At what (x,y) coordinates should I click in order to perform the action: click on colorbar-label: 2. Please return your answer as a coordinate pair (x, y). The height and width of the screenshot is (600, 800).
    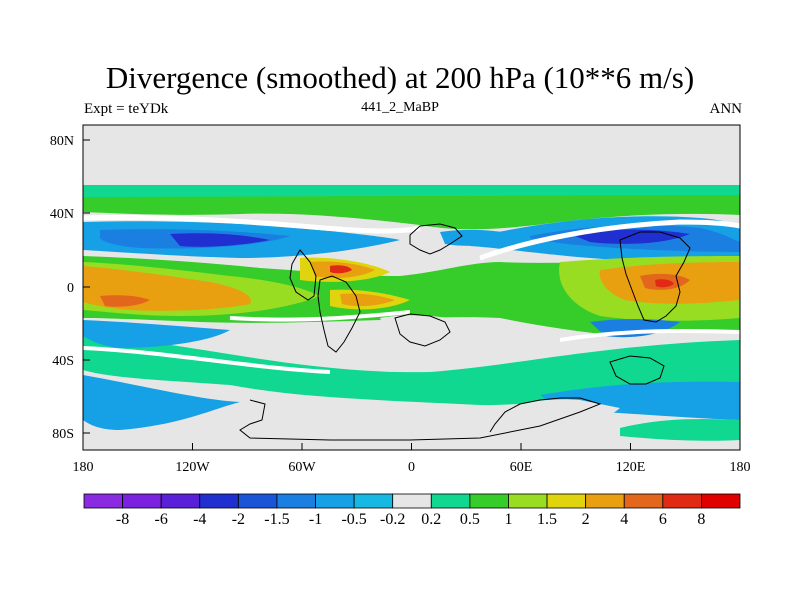
    Looking at the image, I should click on (586, 519).